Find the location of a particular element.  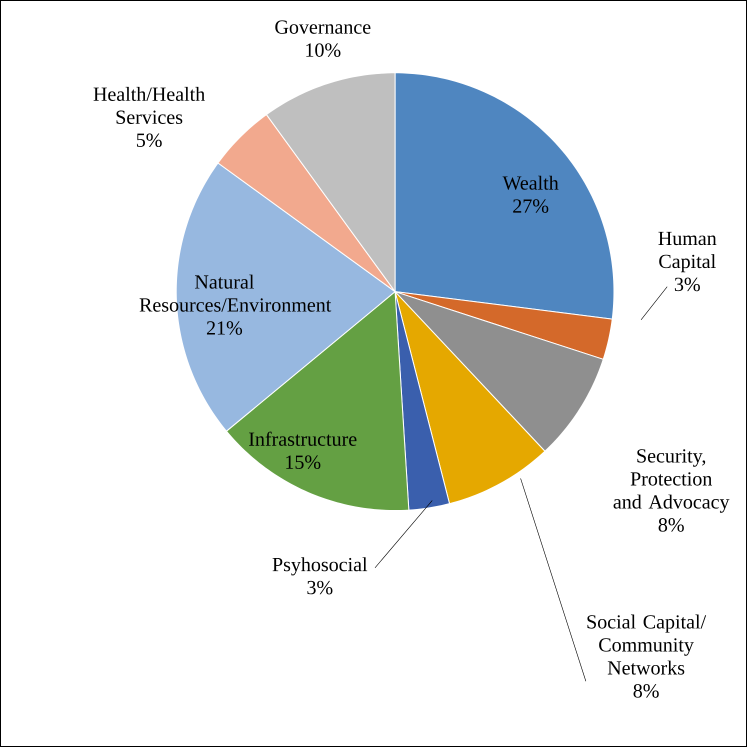

slice-label: Infrastructure is located at coordinates (302, 439).